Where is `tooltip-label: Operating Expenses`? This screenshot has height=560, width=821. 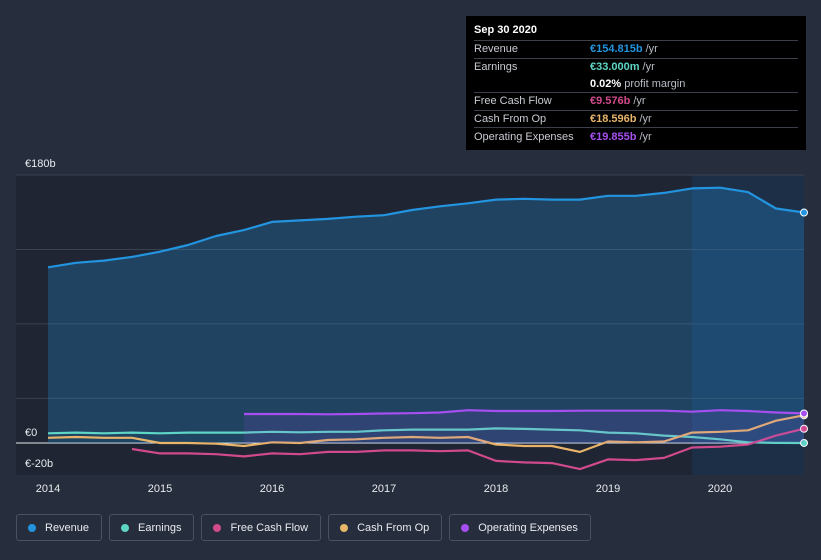
tooltip-label: Operating Expenses is located at coordinates (524, 136).